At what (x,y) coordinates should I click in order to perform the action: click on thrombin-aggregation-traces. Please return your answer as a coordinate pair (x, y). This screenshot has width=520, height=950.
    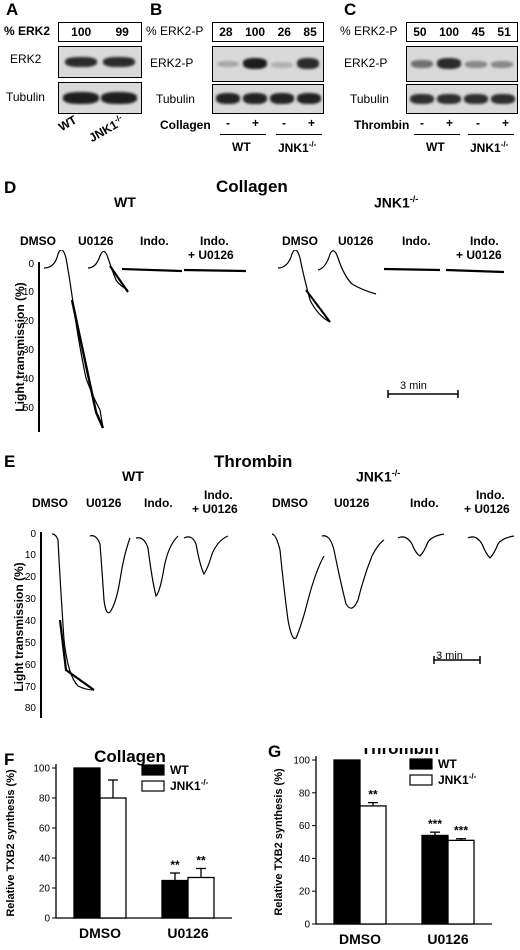
    Looking at the image, I should click on (283, 612).